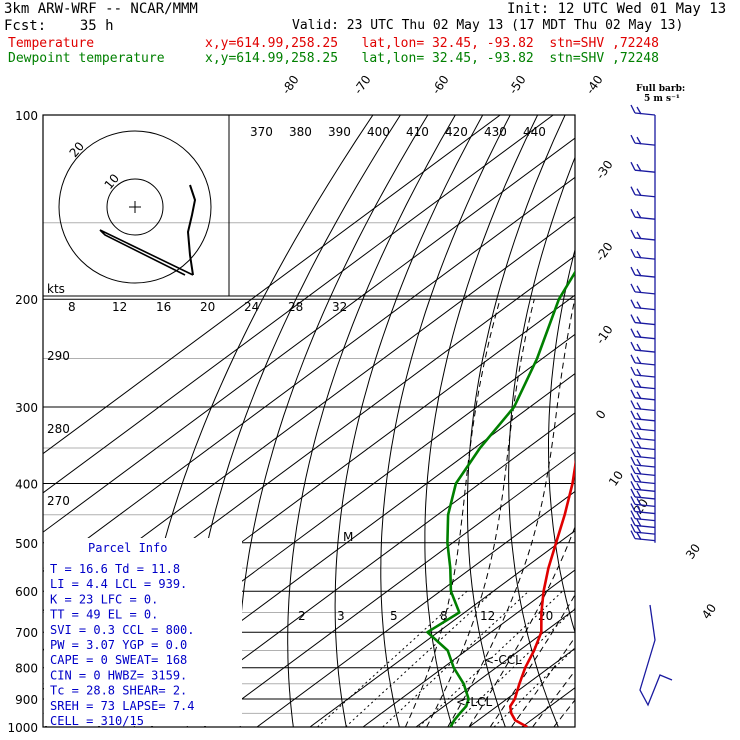 The width and height of the screenshot is (740, 740). Describe the element at coordinates (77, 149) in the screenshot. I see `hodograph-ring-label: 20` at that location.